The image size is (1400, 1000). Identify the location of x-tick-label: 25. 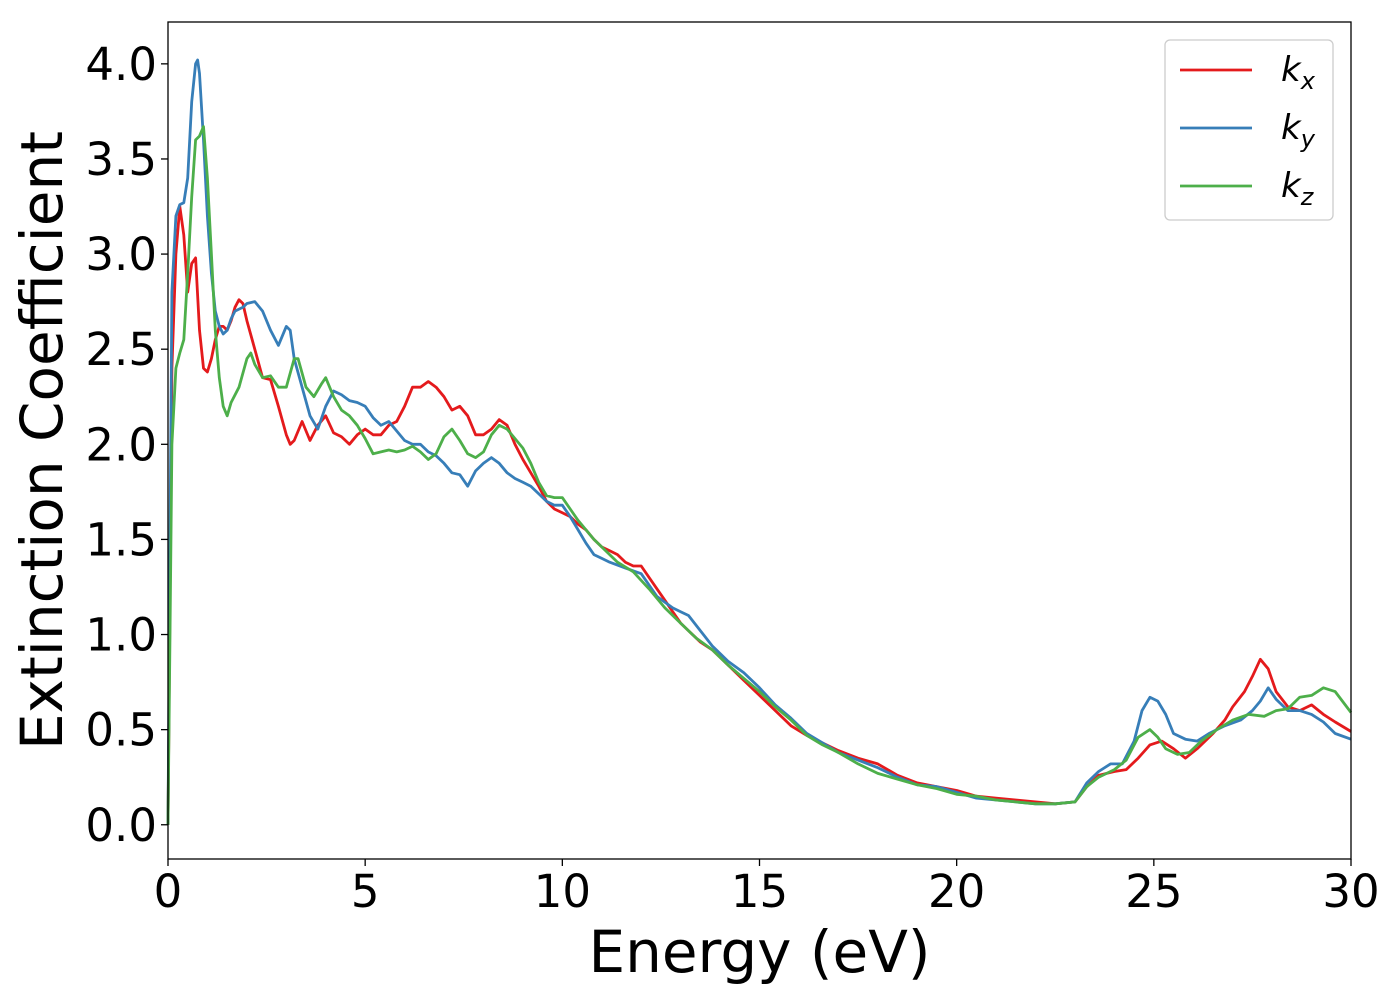
(1153, 891).